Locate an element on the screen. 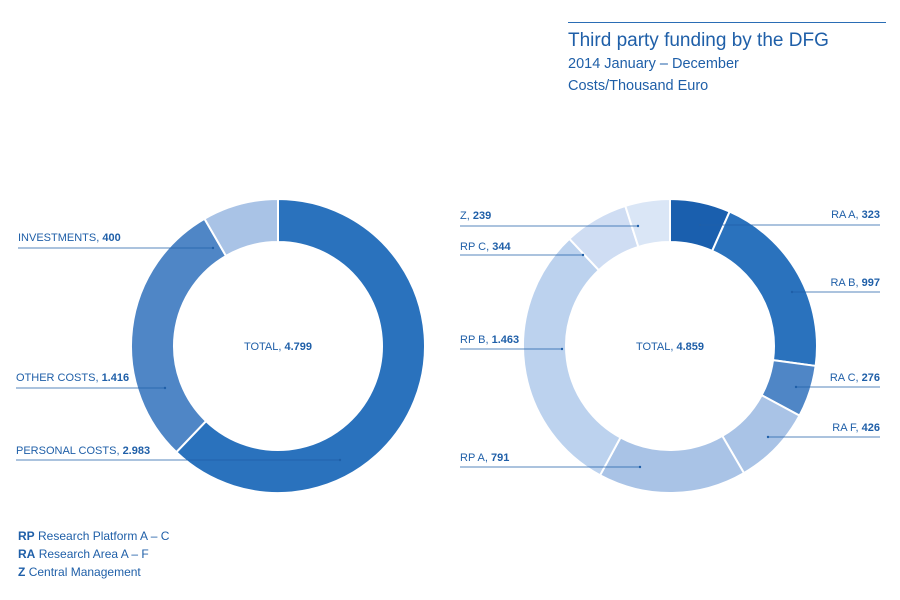 This screenshot has height=600, width=900. slice-other-costs is located at coordinates (179, 335).